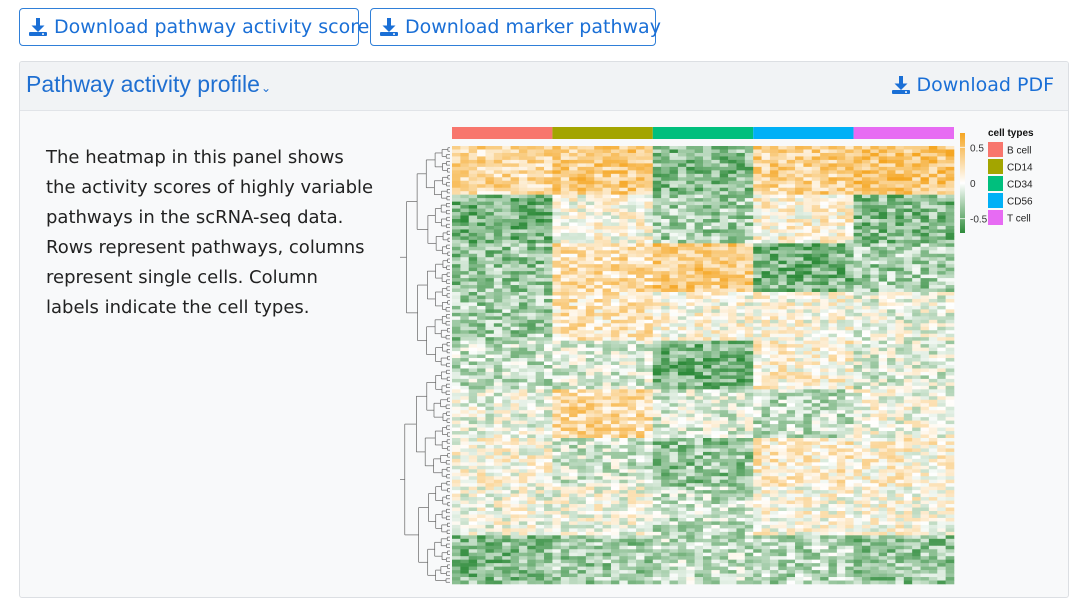 The image size is (1080, 604). I want to click on download-pathway-score-button: Download pathway activity score, so click(194, 27).